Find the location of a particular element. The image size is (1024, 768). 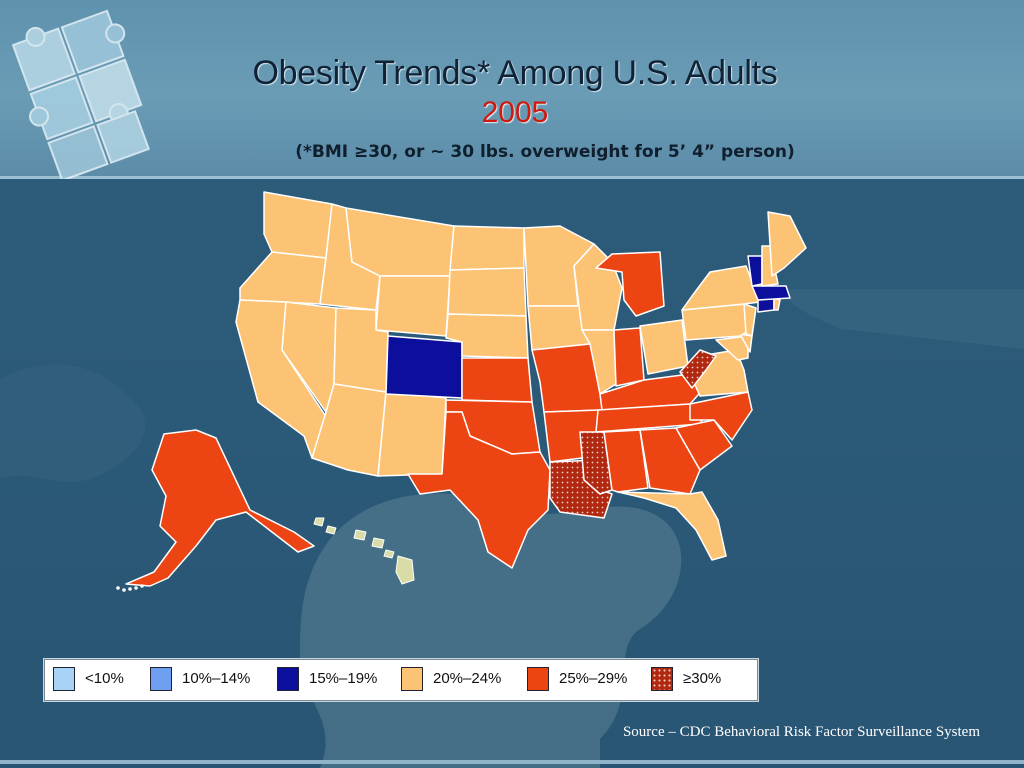

state-me is located at coordinates (787, 244).